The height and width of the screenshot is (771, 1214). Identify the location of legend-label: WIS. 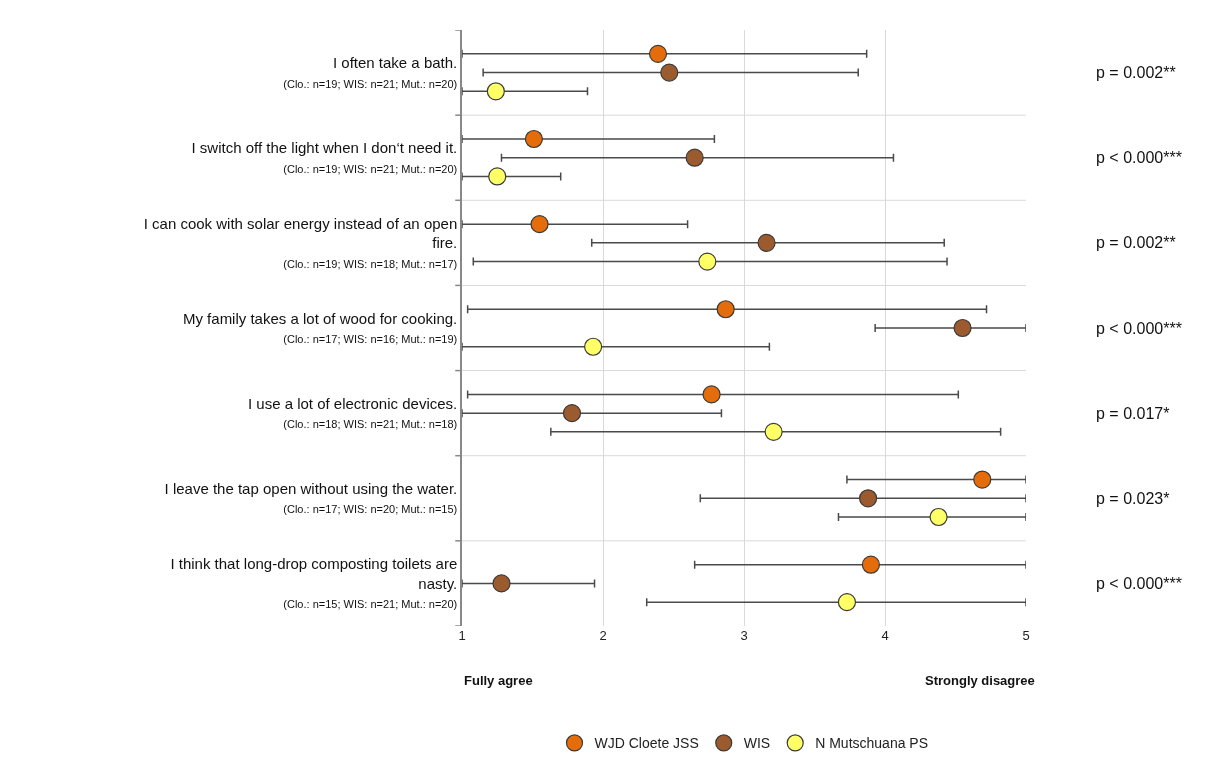
(757, 743).